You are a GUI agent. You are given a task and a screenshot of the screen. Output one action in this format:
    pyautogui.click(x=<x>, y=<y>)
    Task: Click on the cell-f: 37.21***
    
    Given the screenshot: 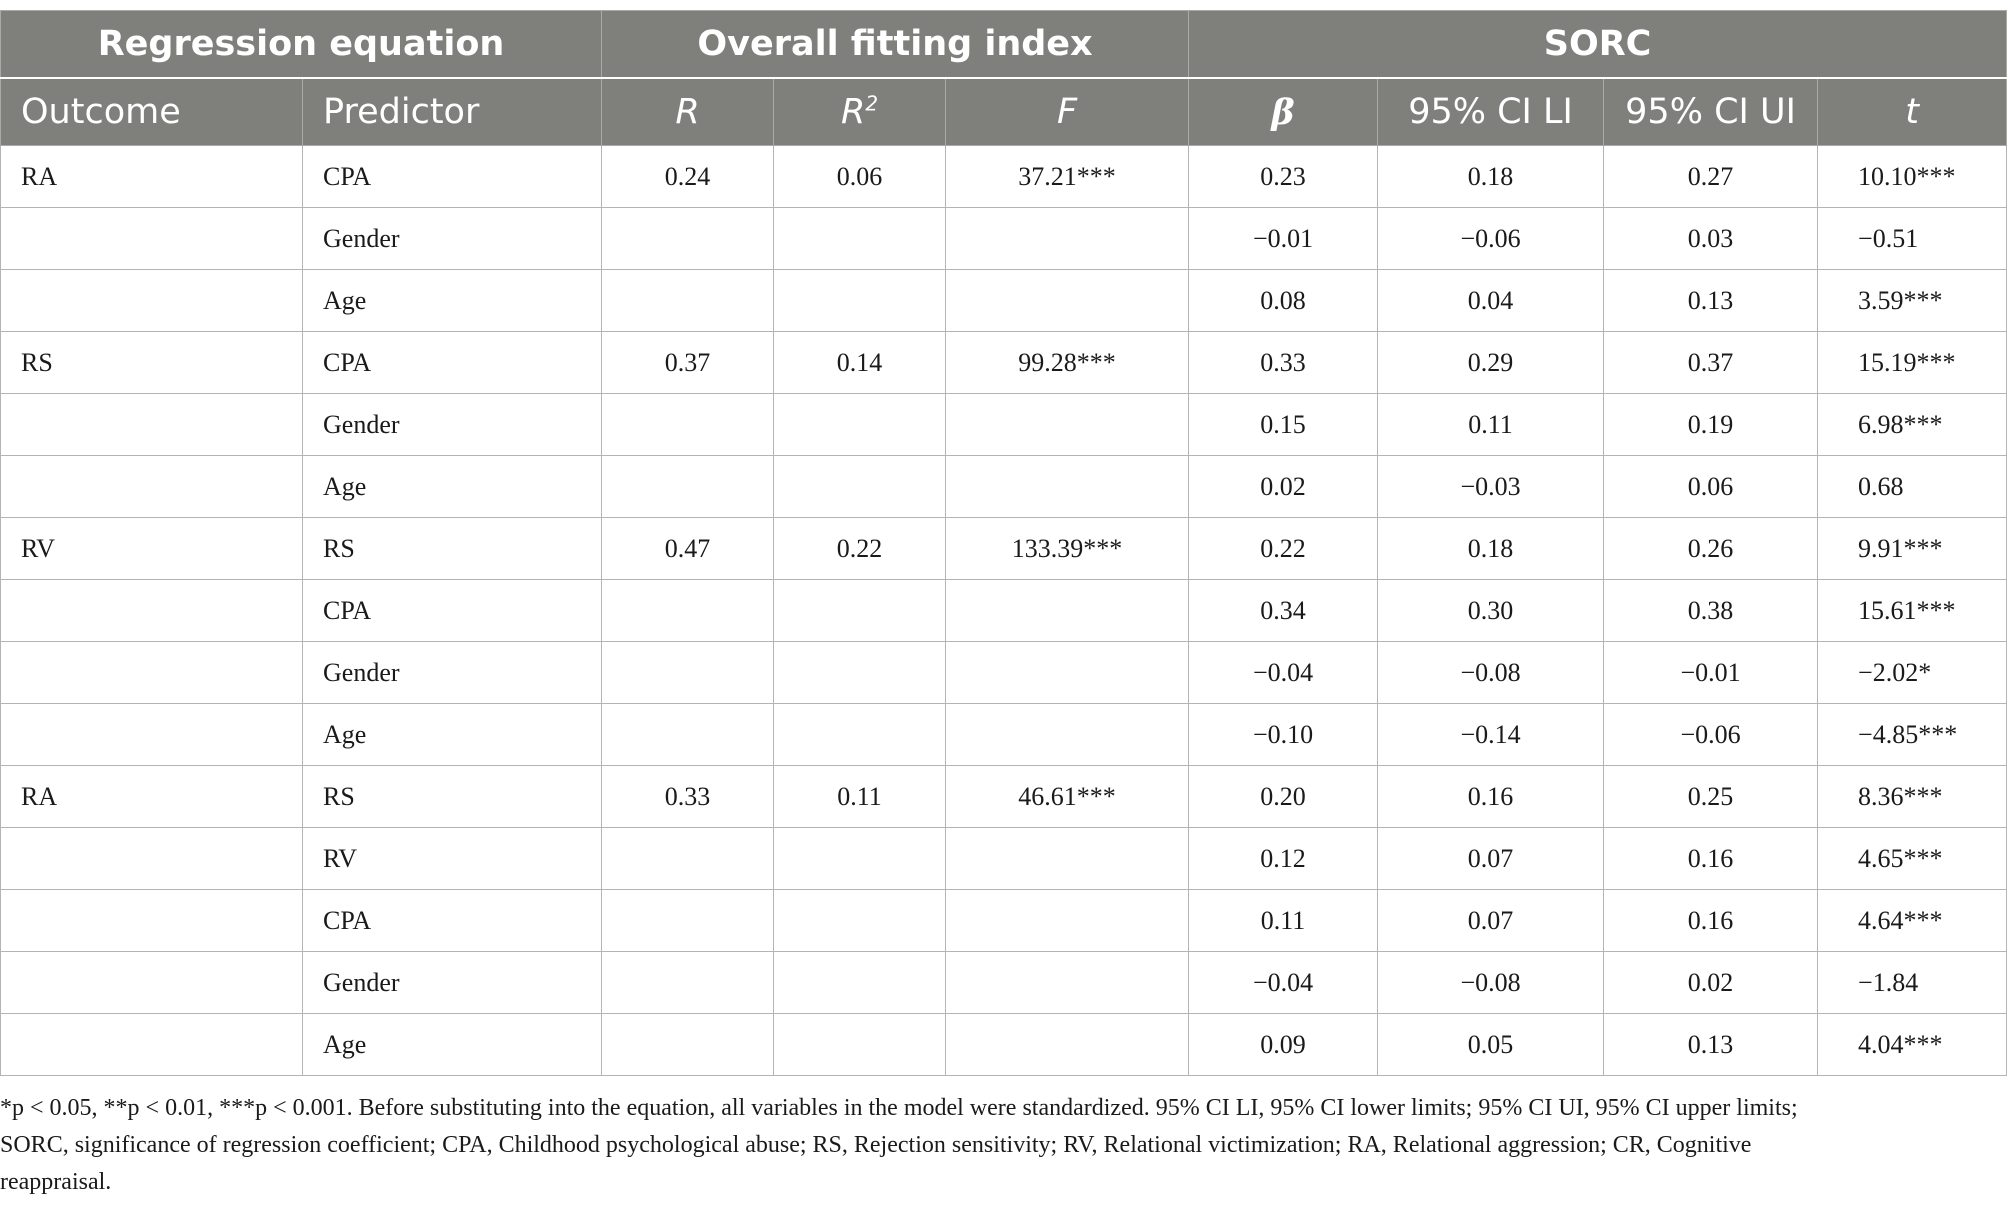 What is the action you would take?
    pyautogui.click(x=1067, y=176)
    